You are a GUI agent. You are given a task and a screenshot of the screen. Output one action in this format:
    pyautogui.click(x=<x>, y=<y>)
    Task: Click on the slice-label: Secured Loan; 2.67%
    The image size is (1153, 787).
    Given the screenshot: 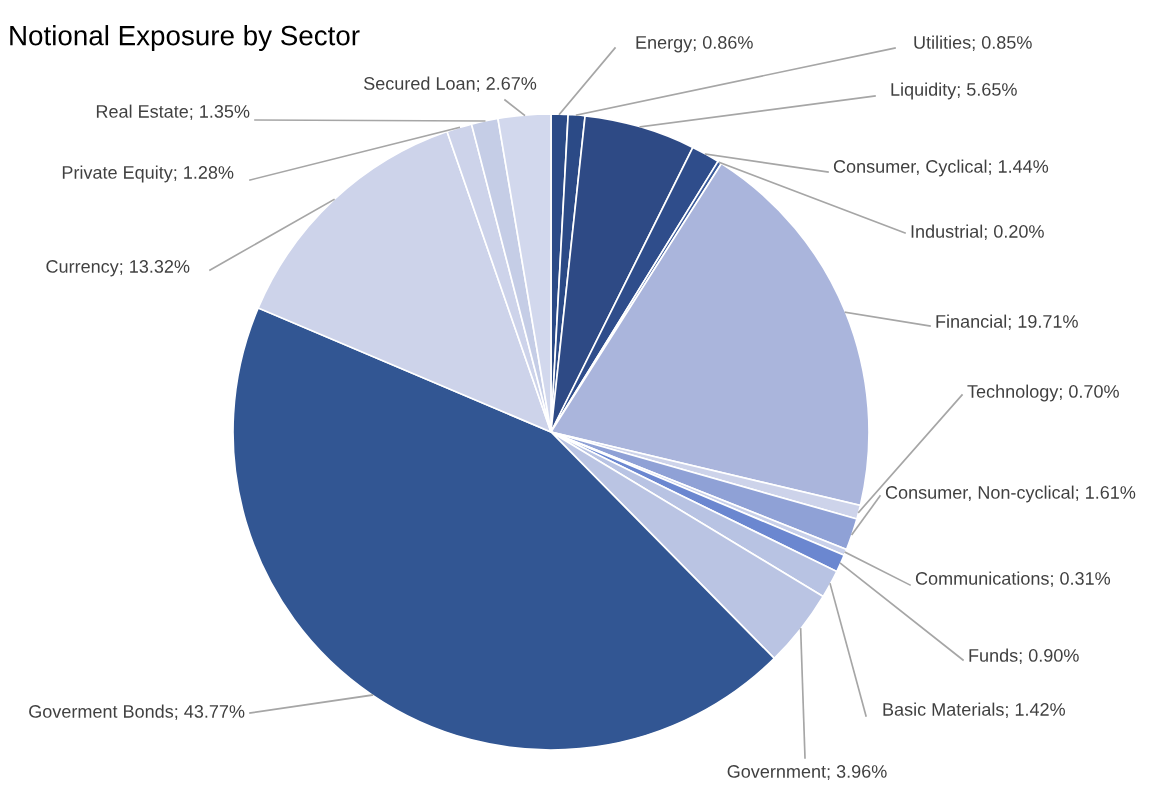 What is the action you would take?
    pyautogui.click(x=450, y=84)
    